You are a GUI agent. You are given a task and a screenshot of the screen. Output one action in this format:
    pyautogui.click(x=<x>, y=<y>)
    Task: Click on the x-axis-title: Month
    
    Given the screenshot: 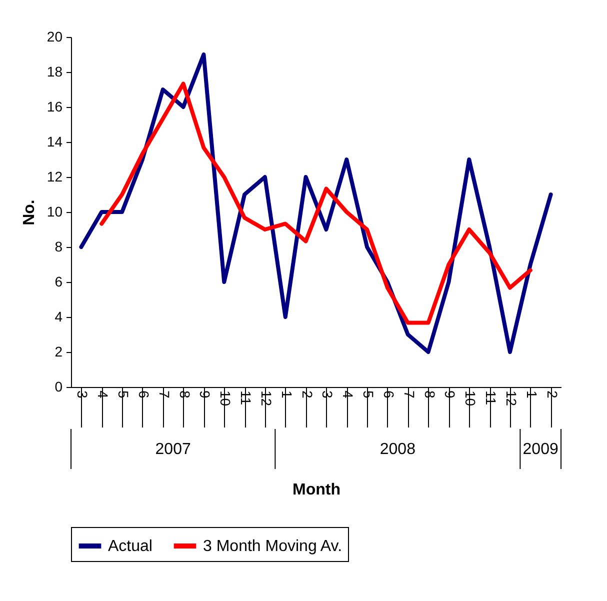 What is the action you would take?
    pyautogui.click(x=316, y=490)
    